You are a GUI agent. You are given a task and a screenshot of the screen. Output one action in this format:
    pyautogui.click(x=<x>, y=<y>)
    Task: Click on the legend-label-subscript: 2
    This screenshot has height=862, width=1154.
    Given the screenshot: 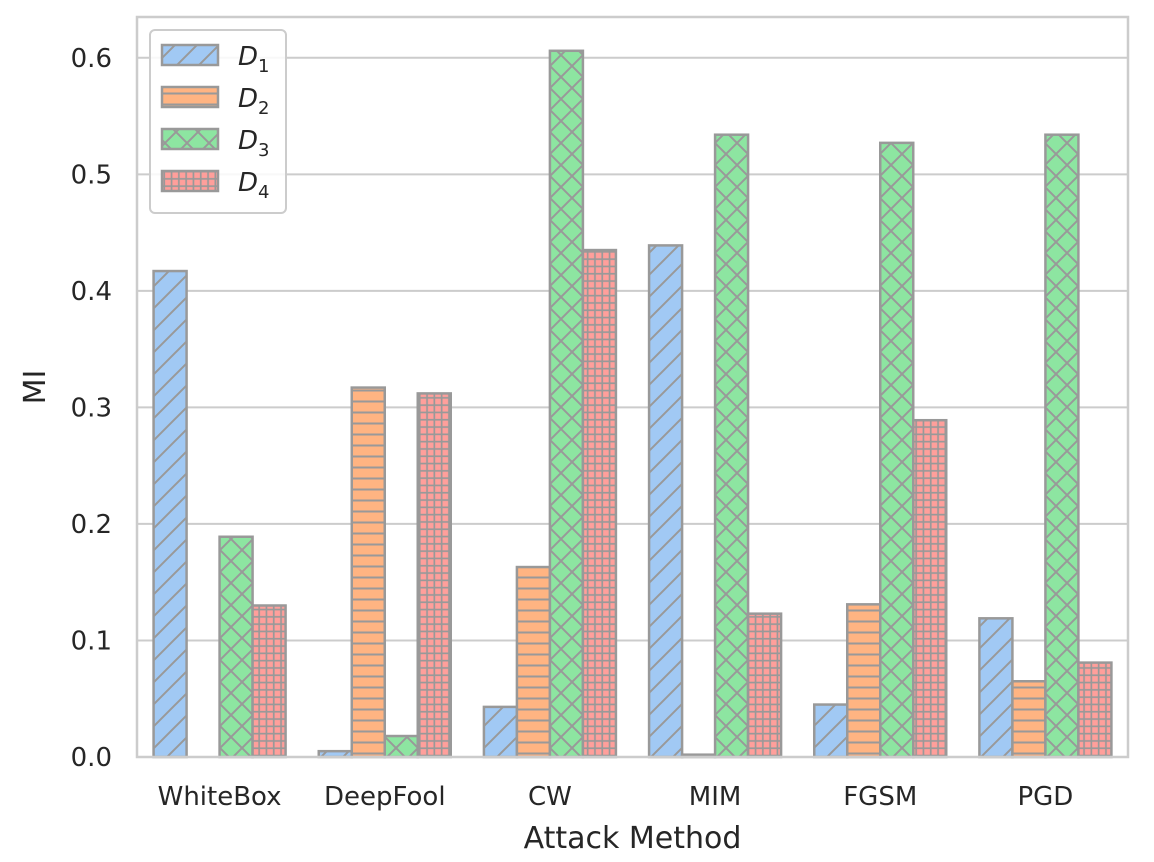 What is the action you would take?
    pyautogui.click(x=263, y=108)
    